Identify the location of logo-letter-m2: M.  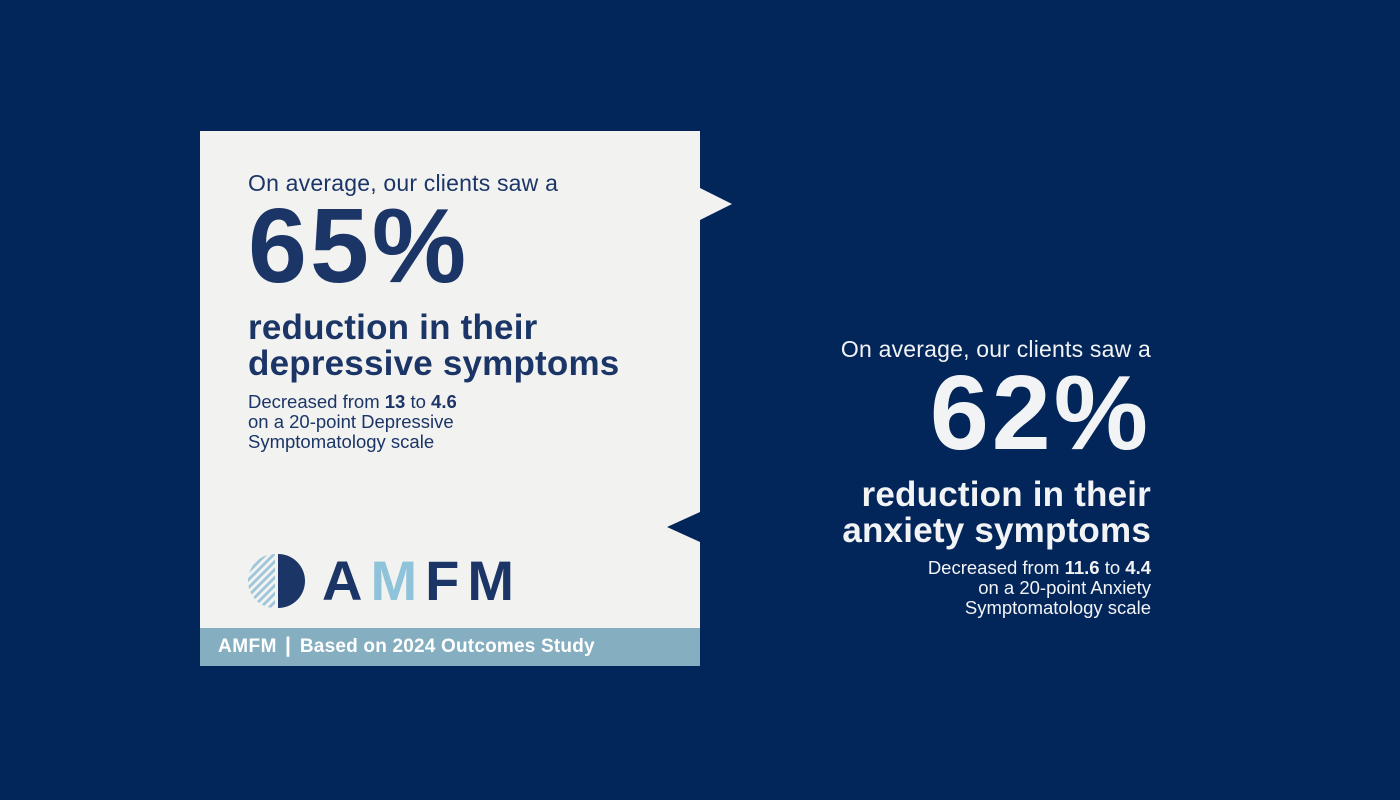
(494, 580).